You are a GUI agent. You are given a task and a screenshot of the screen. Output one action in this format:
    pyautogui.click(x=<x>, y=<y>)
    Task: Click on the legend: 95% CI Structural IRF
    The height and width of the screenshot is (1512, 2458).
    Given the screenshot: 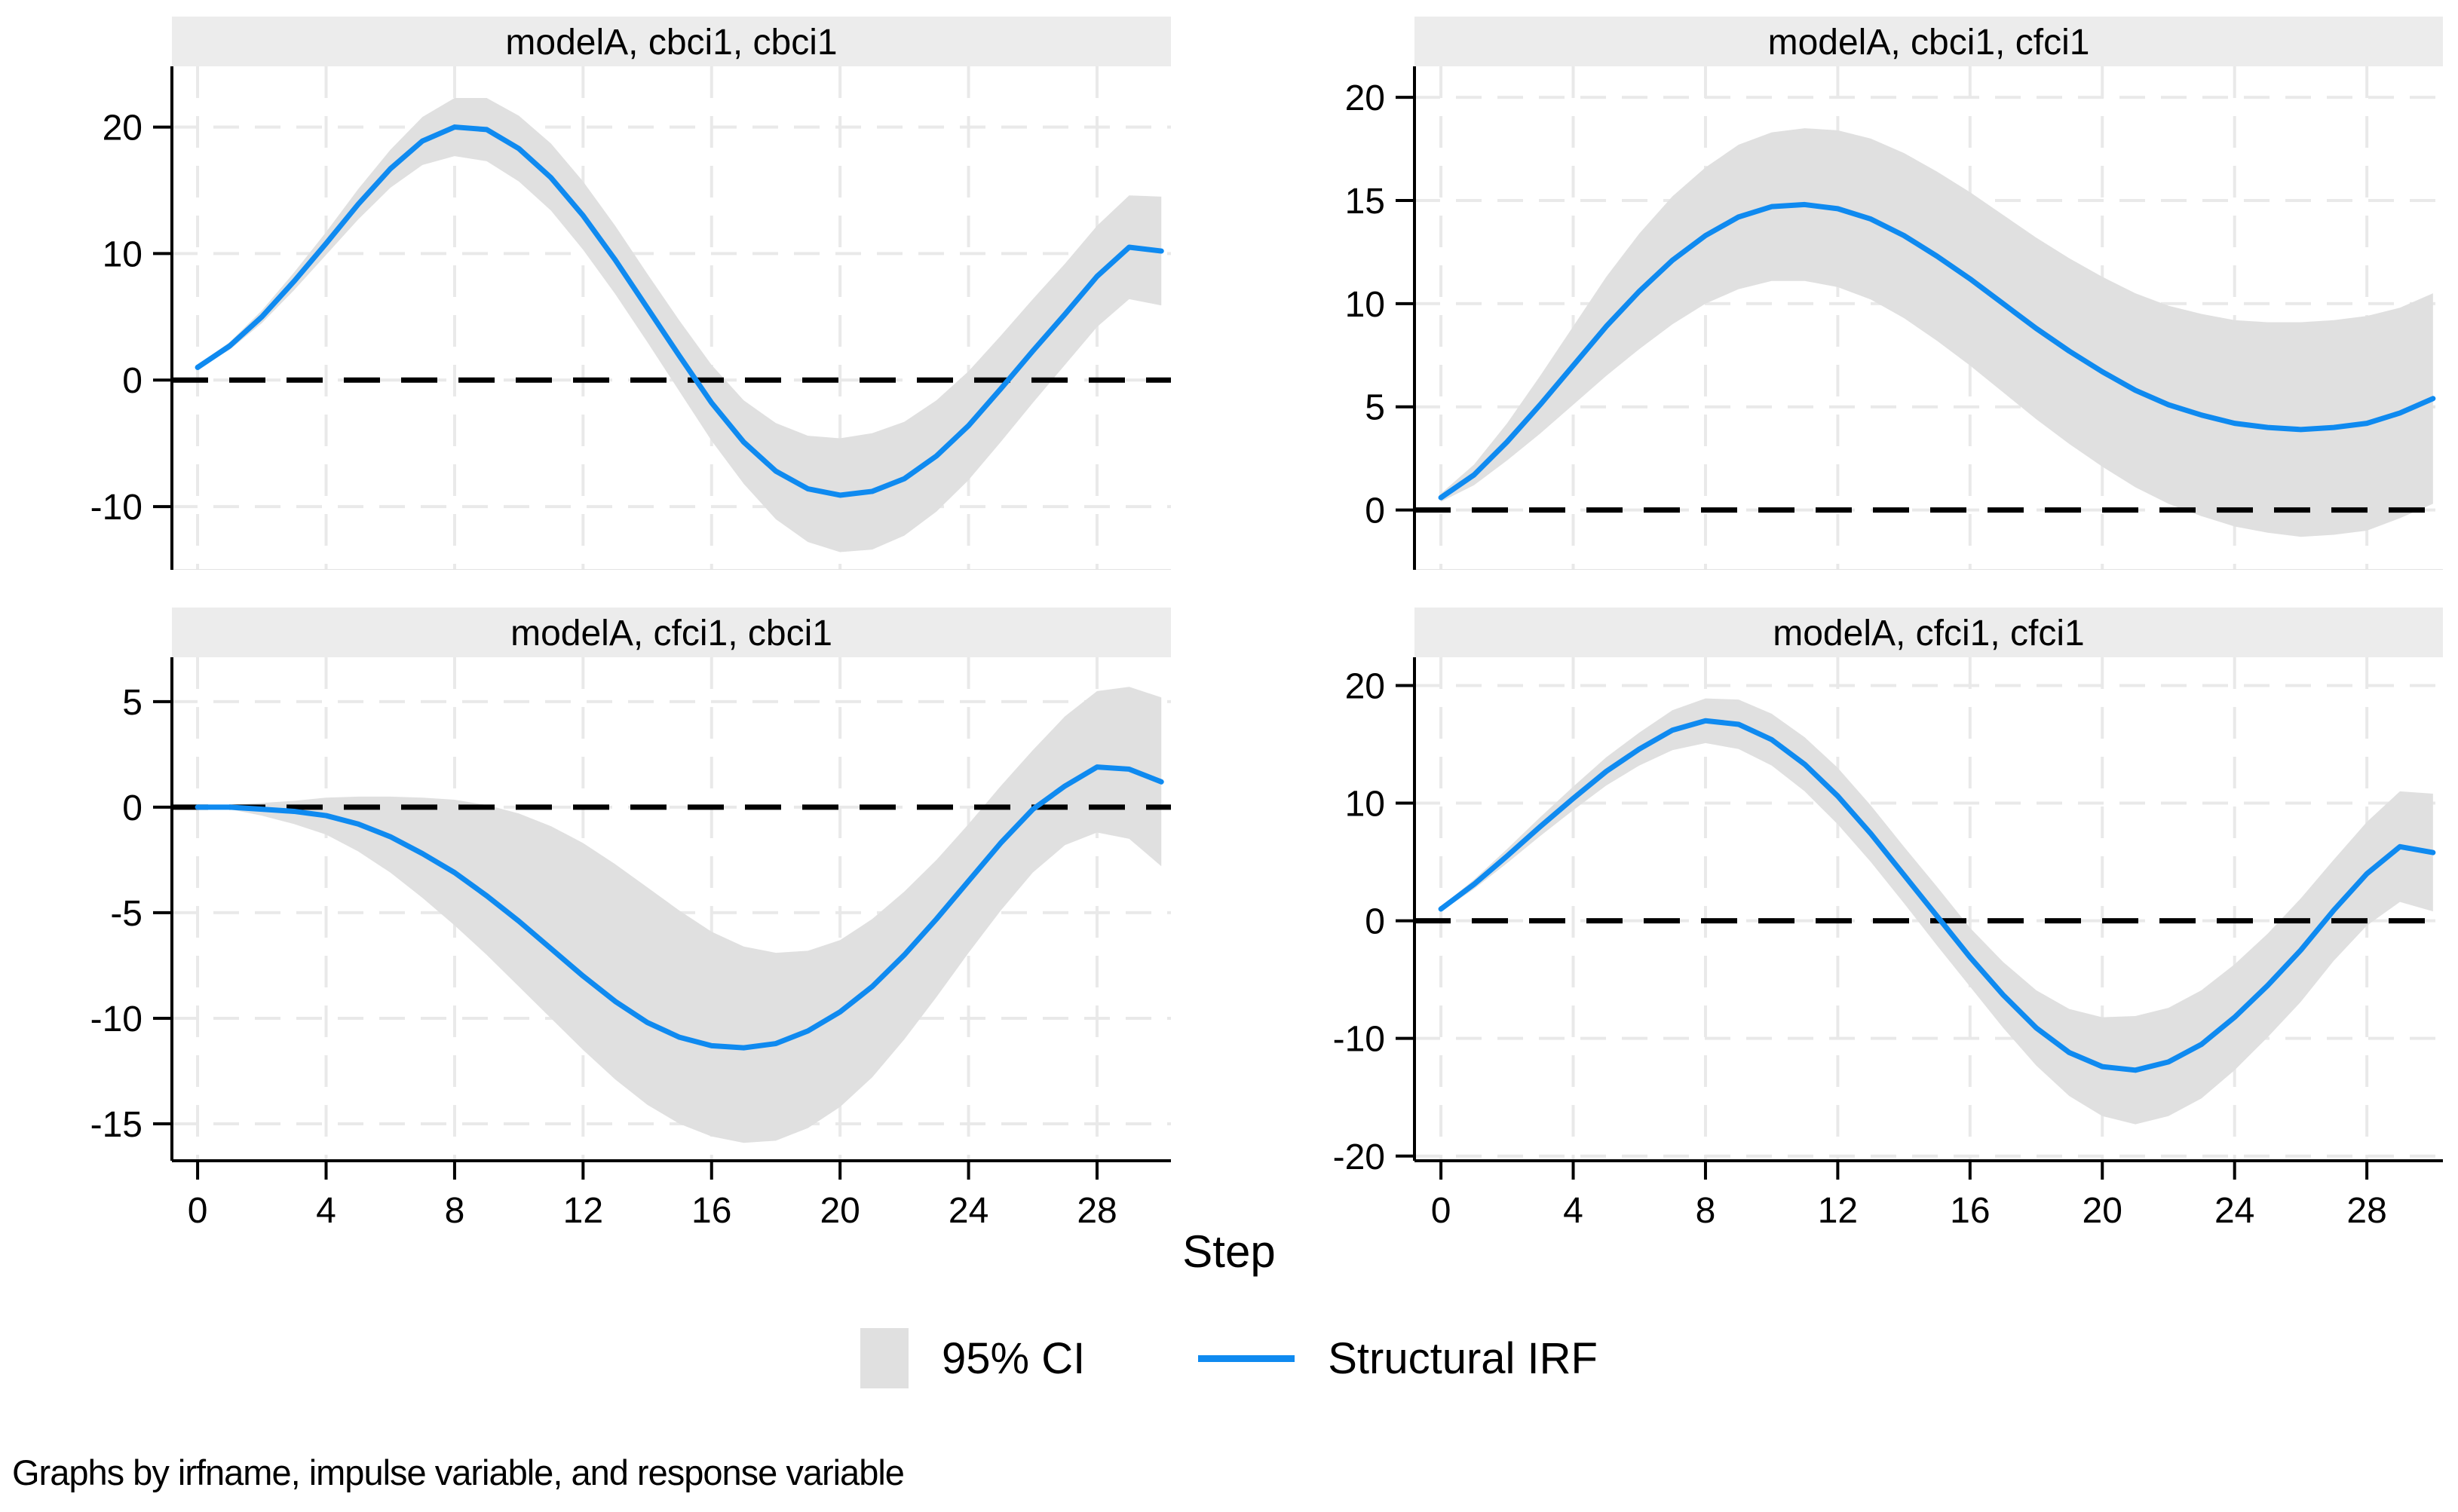 What is the action you would take?
    pyautogui.click(x=1229, y=1358)
    